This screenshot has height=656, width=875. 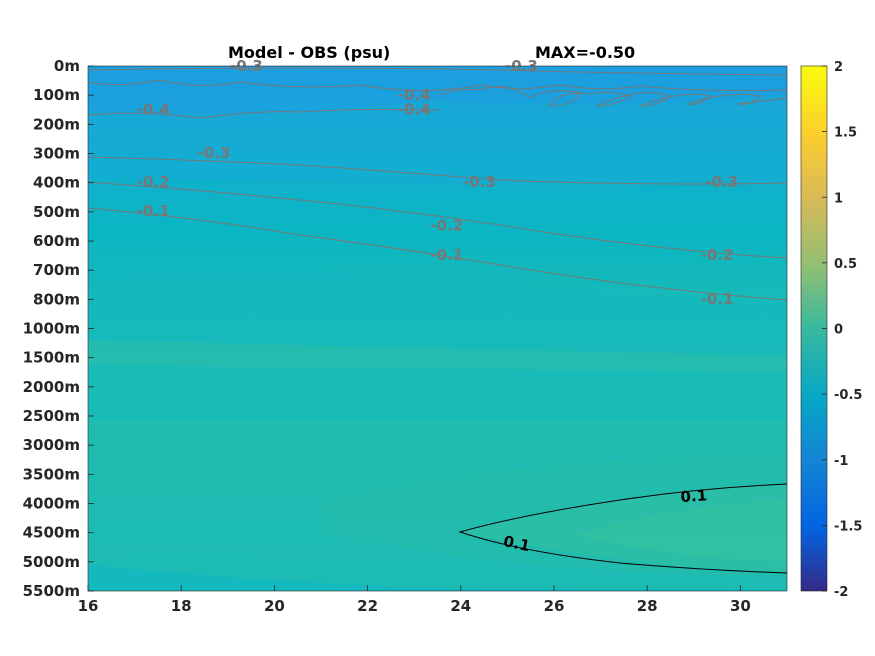 What do you see at coordinates (51, 387) in the screenshot?
I see `y-tick-label: 2000m` at bounding box center [51, 387].